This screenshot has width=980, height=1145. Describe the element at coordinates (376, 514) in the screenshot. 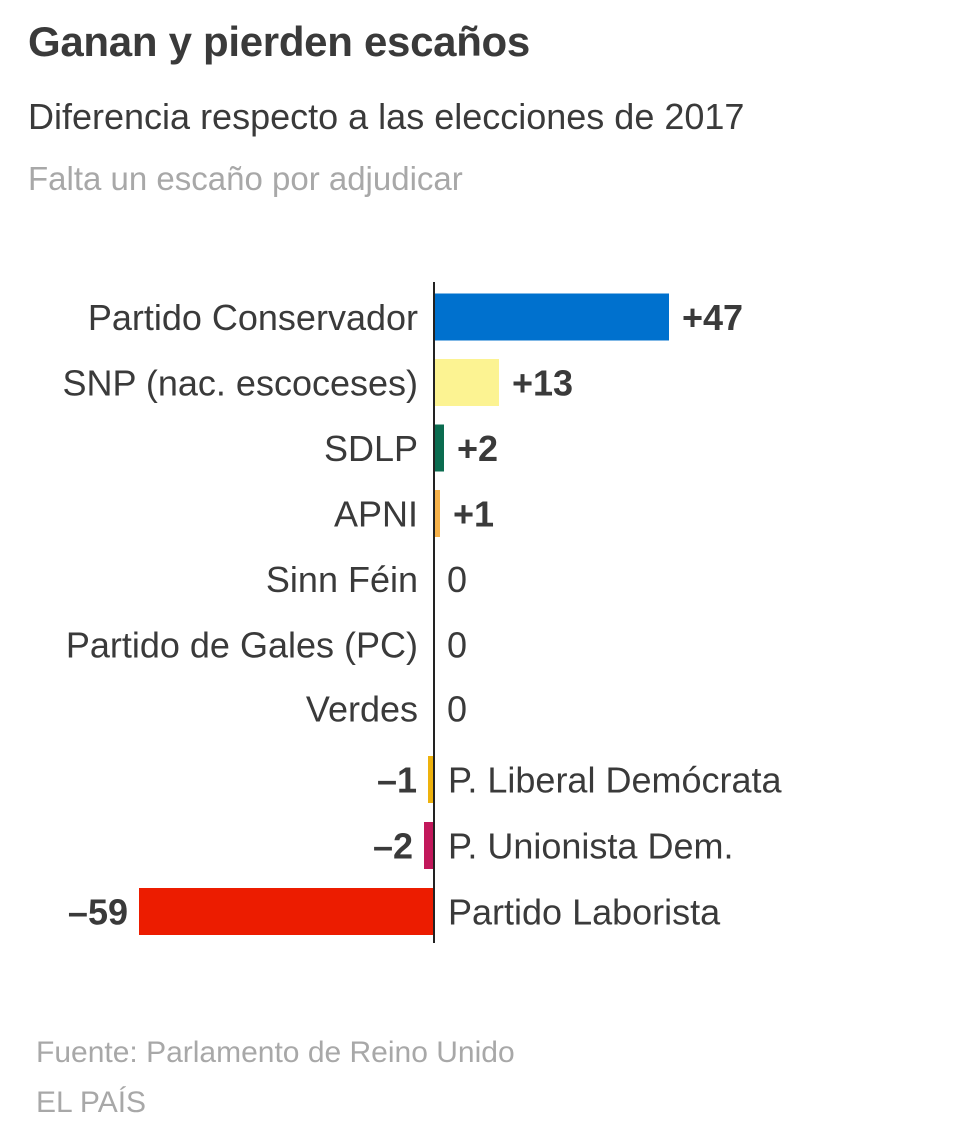

I see `category-label: APNI` at that location.